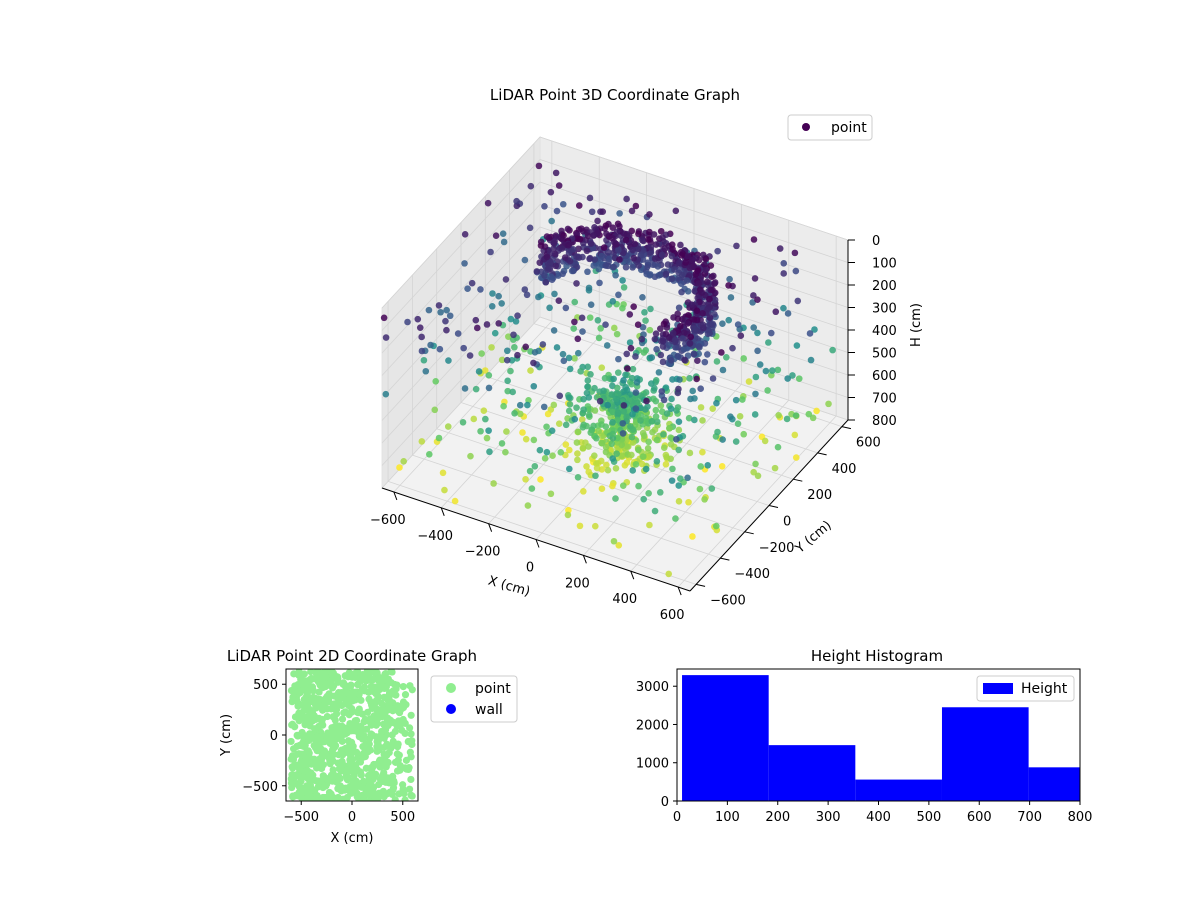 Image resolution: width=1200 pixels, height=900 pixels. I want to click on hist-ytick-label: 1000, so click(652, 764).